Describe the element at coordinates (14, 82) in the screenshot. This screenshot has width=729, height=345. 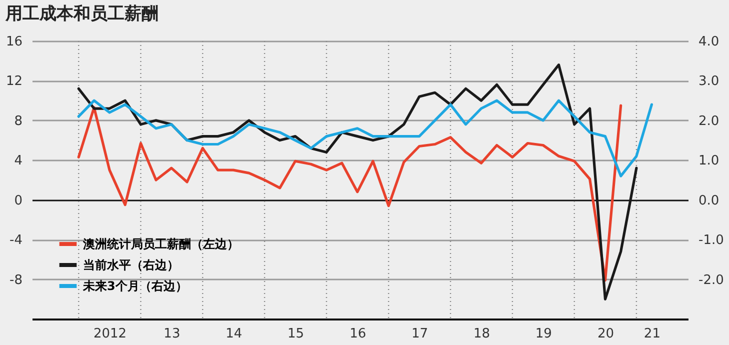
I see `y-tick-label: 12` at that location.